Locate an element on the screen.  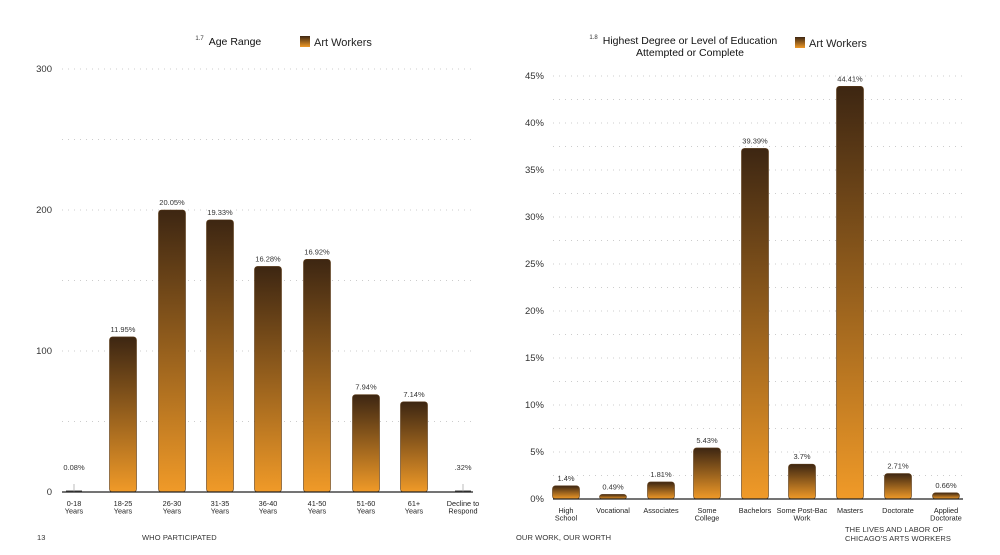
category-label-line: College is located at coordinates (707, 518).